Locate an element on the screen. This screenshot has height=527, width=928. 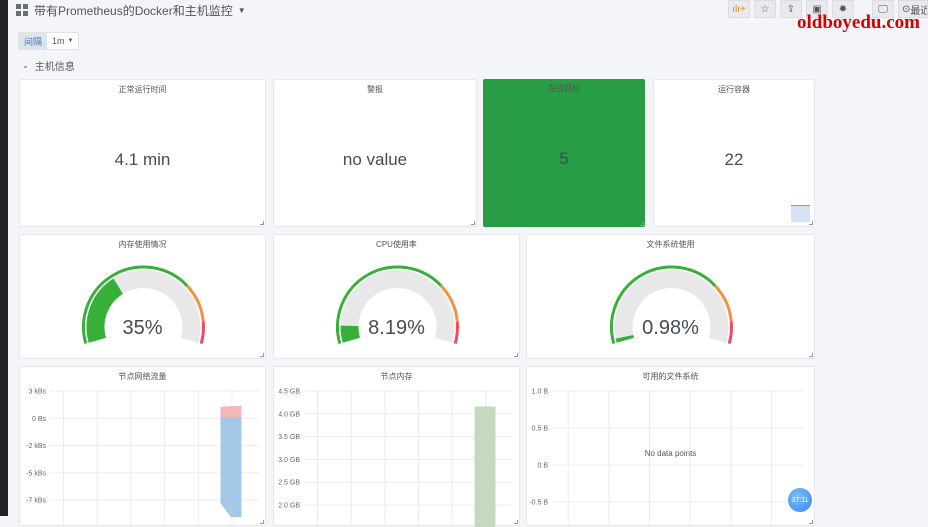
gauge-panel: 文件系统使用 0.98% is located at coordinates (670, 296).